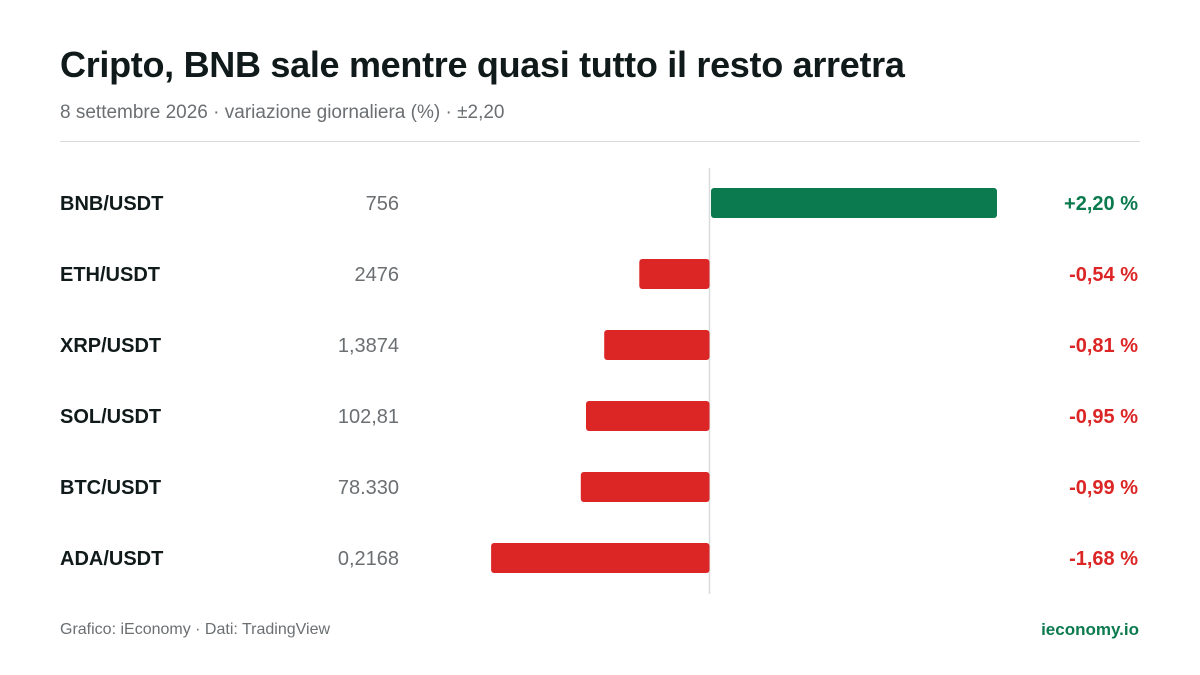  What do you see at coordinates (368, 346) in the screenshot?
I see `price-label: 1,3874` at bounding box center [368, 346].